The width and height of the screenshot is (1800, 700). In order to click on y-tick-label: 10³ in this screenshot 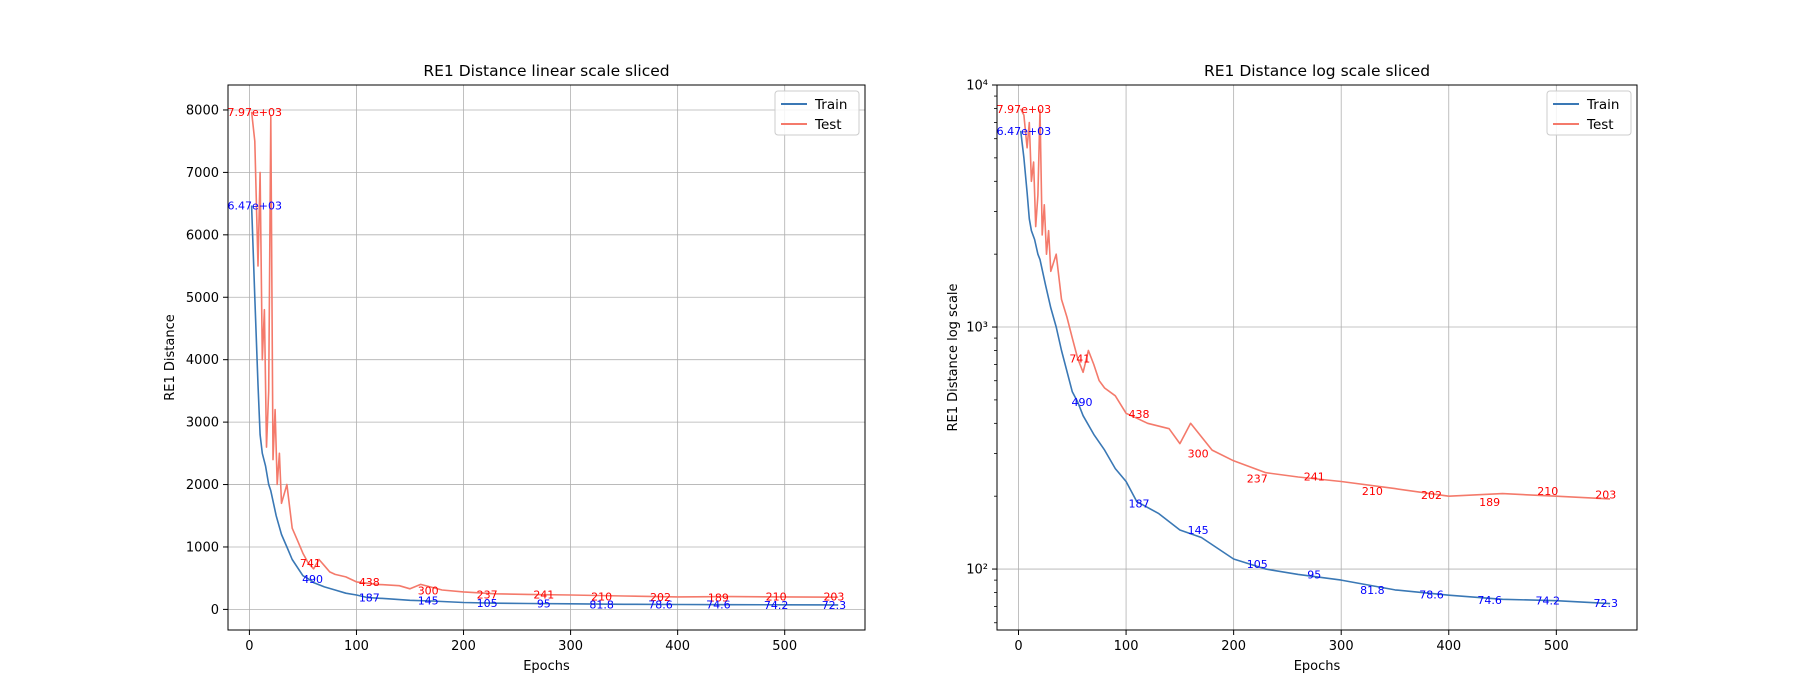, I will do `click(977, 328)`.